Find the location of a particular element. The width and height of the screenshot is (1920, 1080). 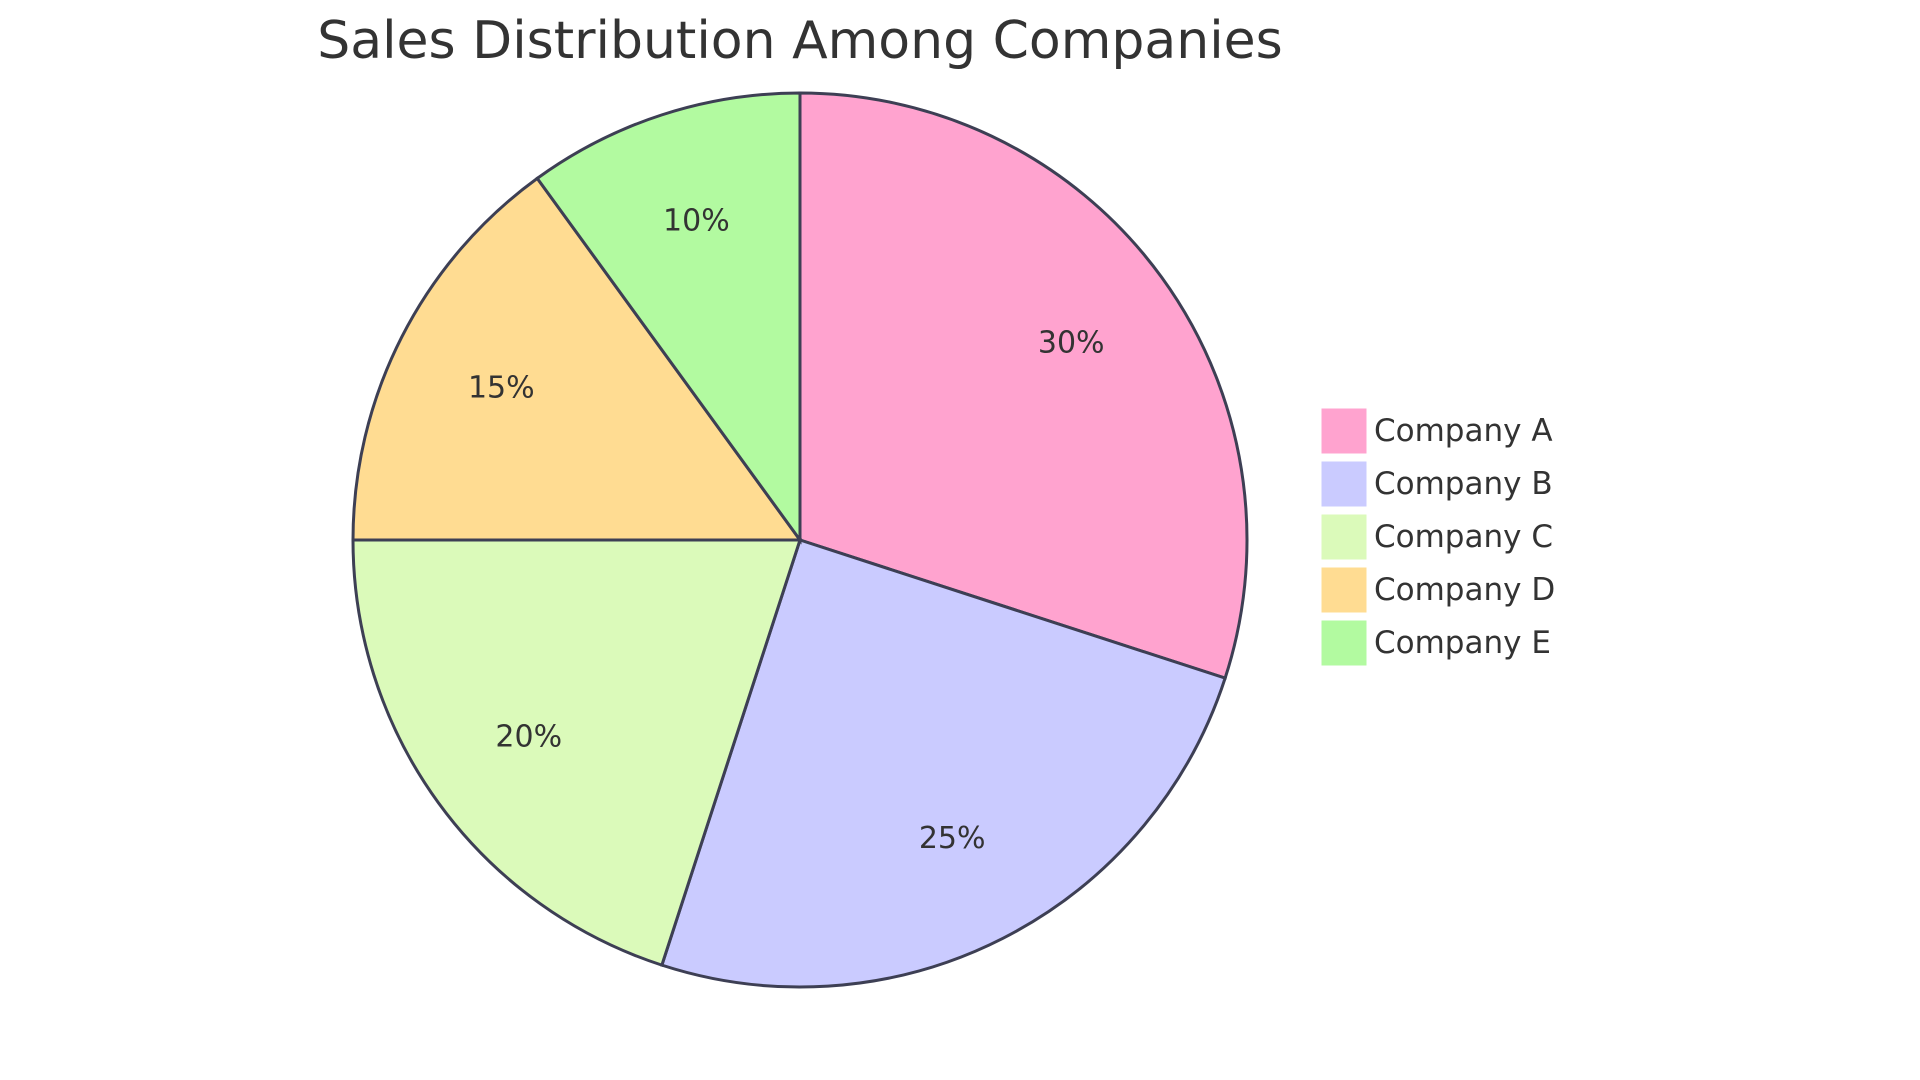

slice-label: 10% is located at coordinates (696, 221).